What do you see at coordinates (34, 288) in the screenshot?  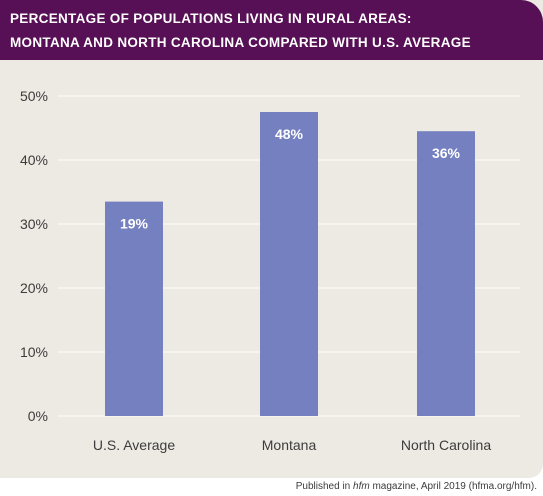 I see `y-tick-label: 20%` at bounding box center [34, 288].